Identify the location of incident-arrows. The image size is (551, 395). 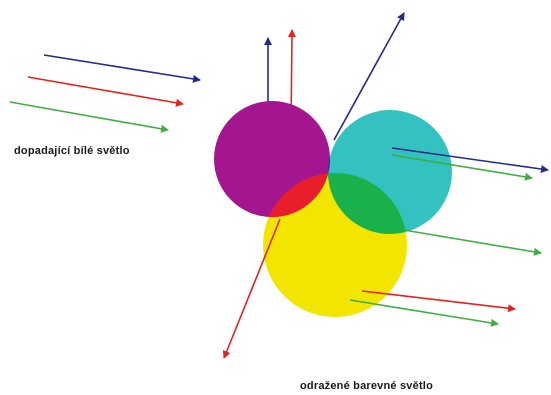
(105, 93).